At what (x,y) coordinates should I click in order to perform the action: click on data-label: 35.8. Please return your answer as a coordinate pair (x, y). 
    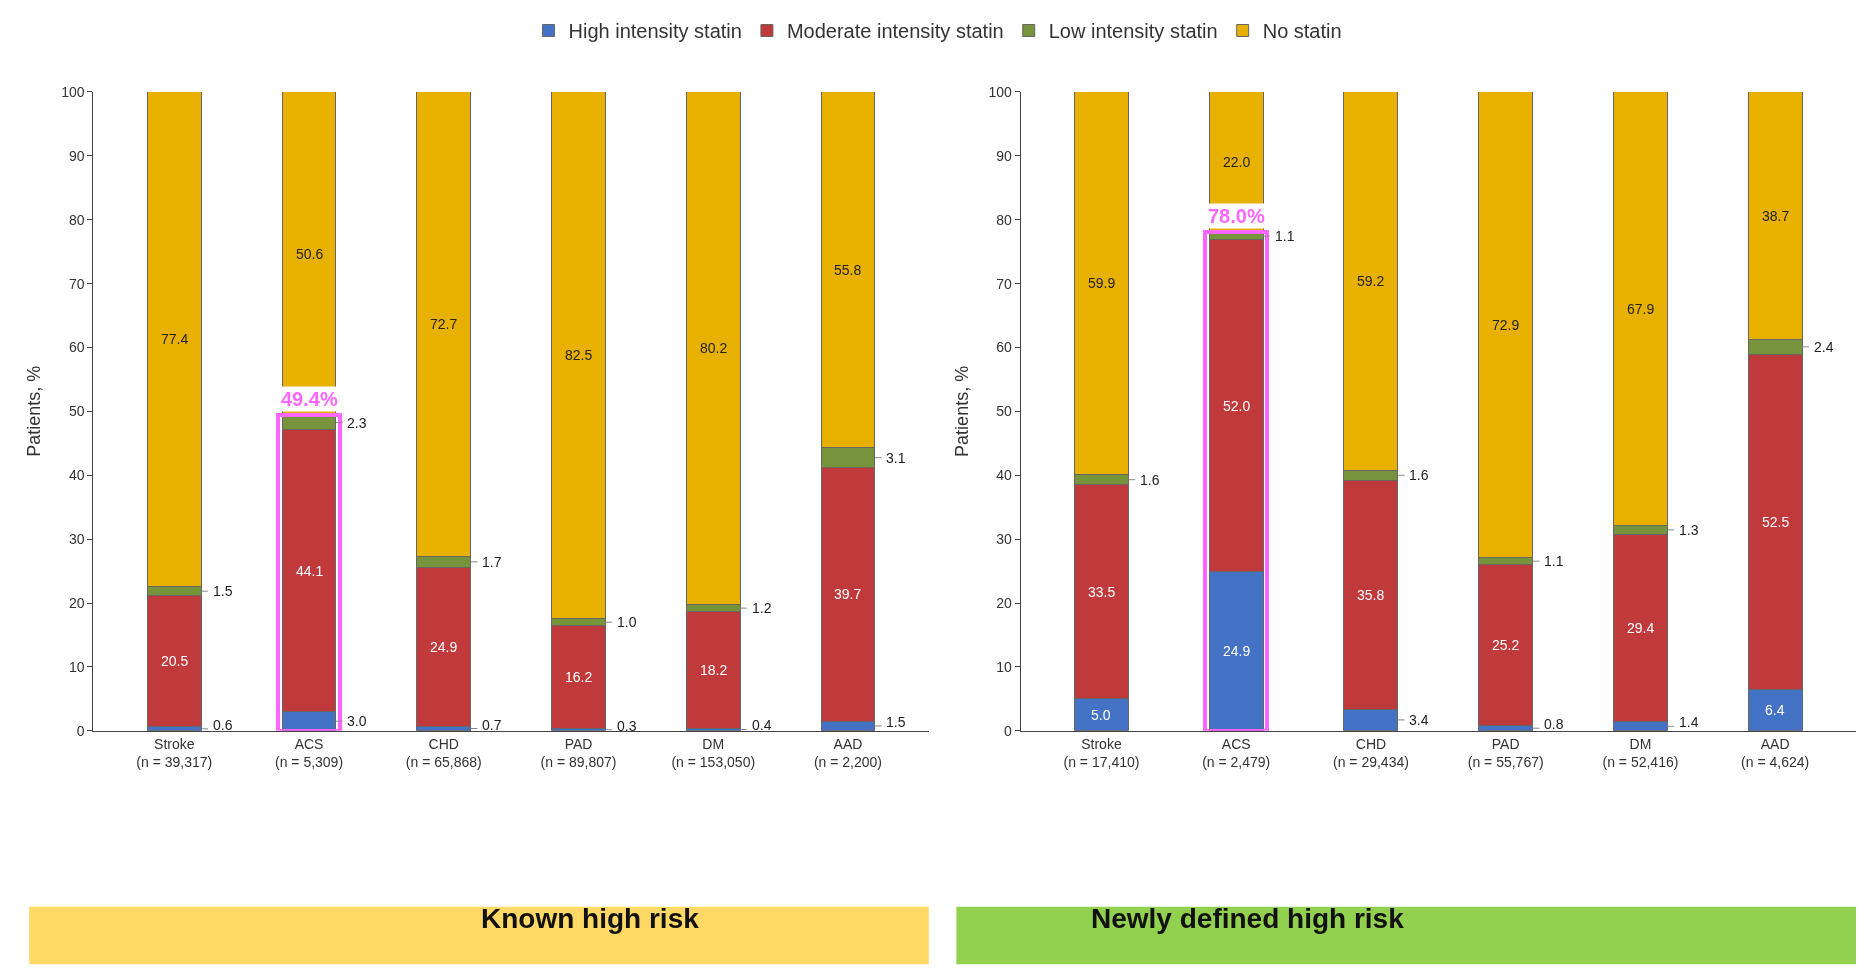
    Looking at the image, I should click on (1371, 595).